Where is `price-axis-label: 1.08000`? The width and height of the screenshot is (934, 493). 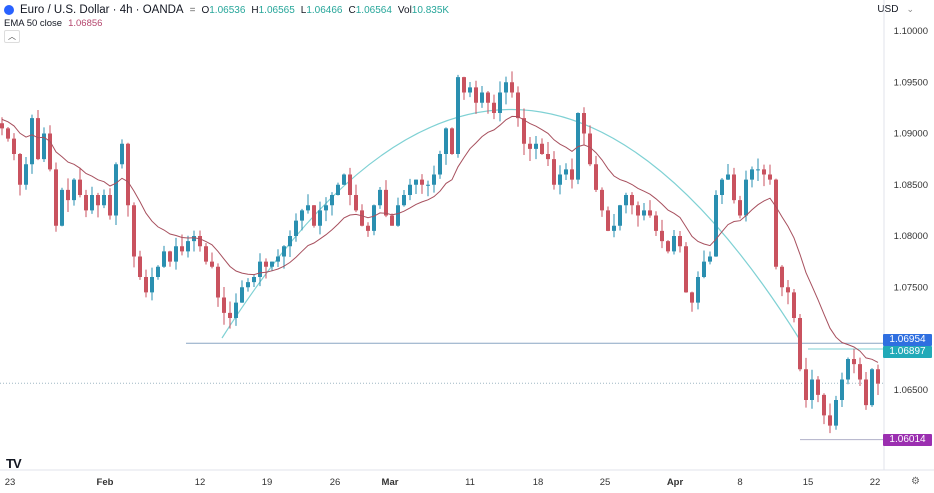
price-axis-label: 1.08000 is located at coordinates (911, 236).